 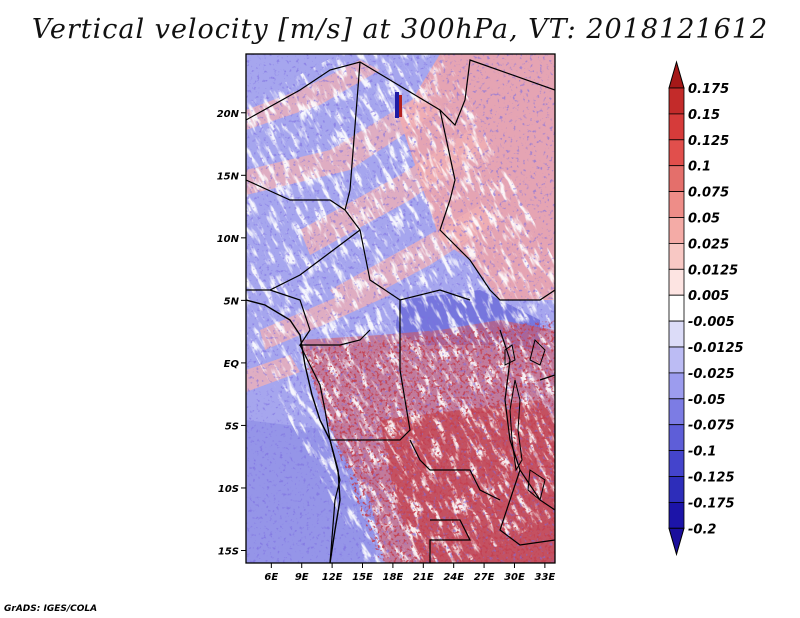 I want to click on colorbar-level-label: -0.2, so click(x=702, y=529).